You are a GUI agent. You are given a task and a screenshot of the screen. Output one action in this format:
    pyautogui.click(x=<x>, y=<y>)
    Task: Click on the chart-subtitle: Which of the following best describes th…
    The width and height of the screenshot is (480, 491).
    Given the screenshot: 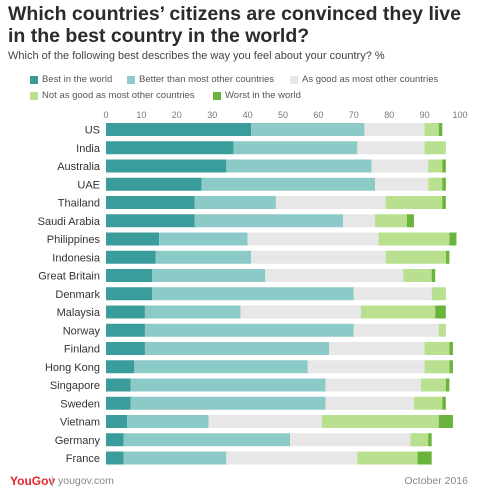 What is the action you would take?
    pyautogui.click(x=196, y=56)
    